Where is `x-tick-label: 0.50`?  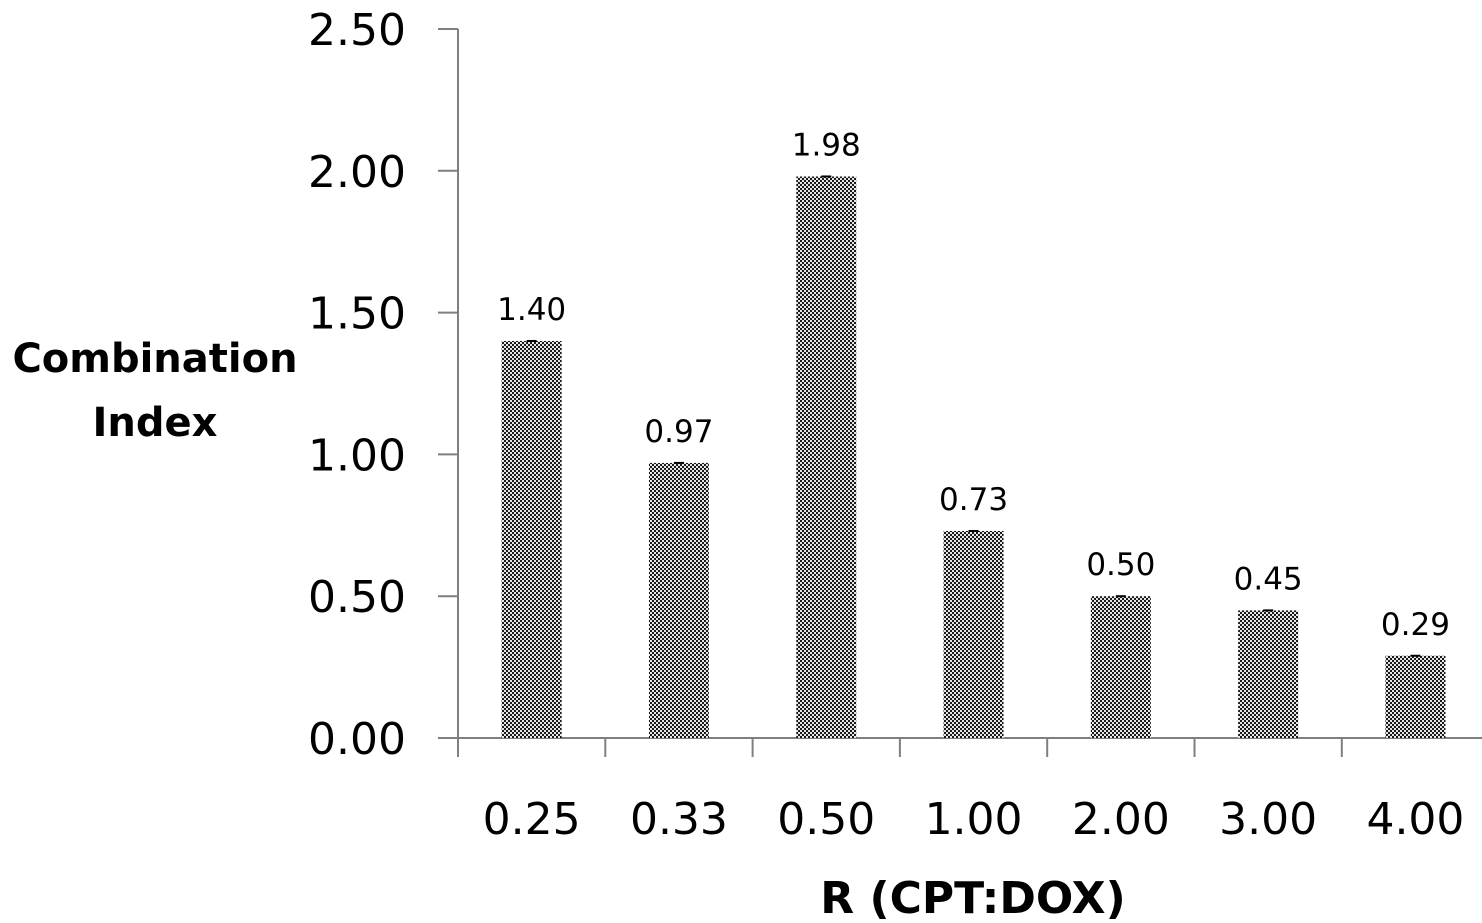 x-tick-label: 0.50 is located at coordinates (826, 819).